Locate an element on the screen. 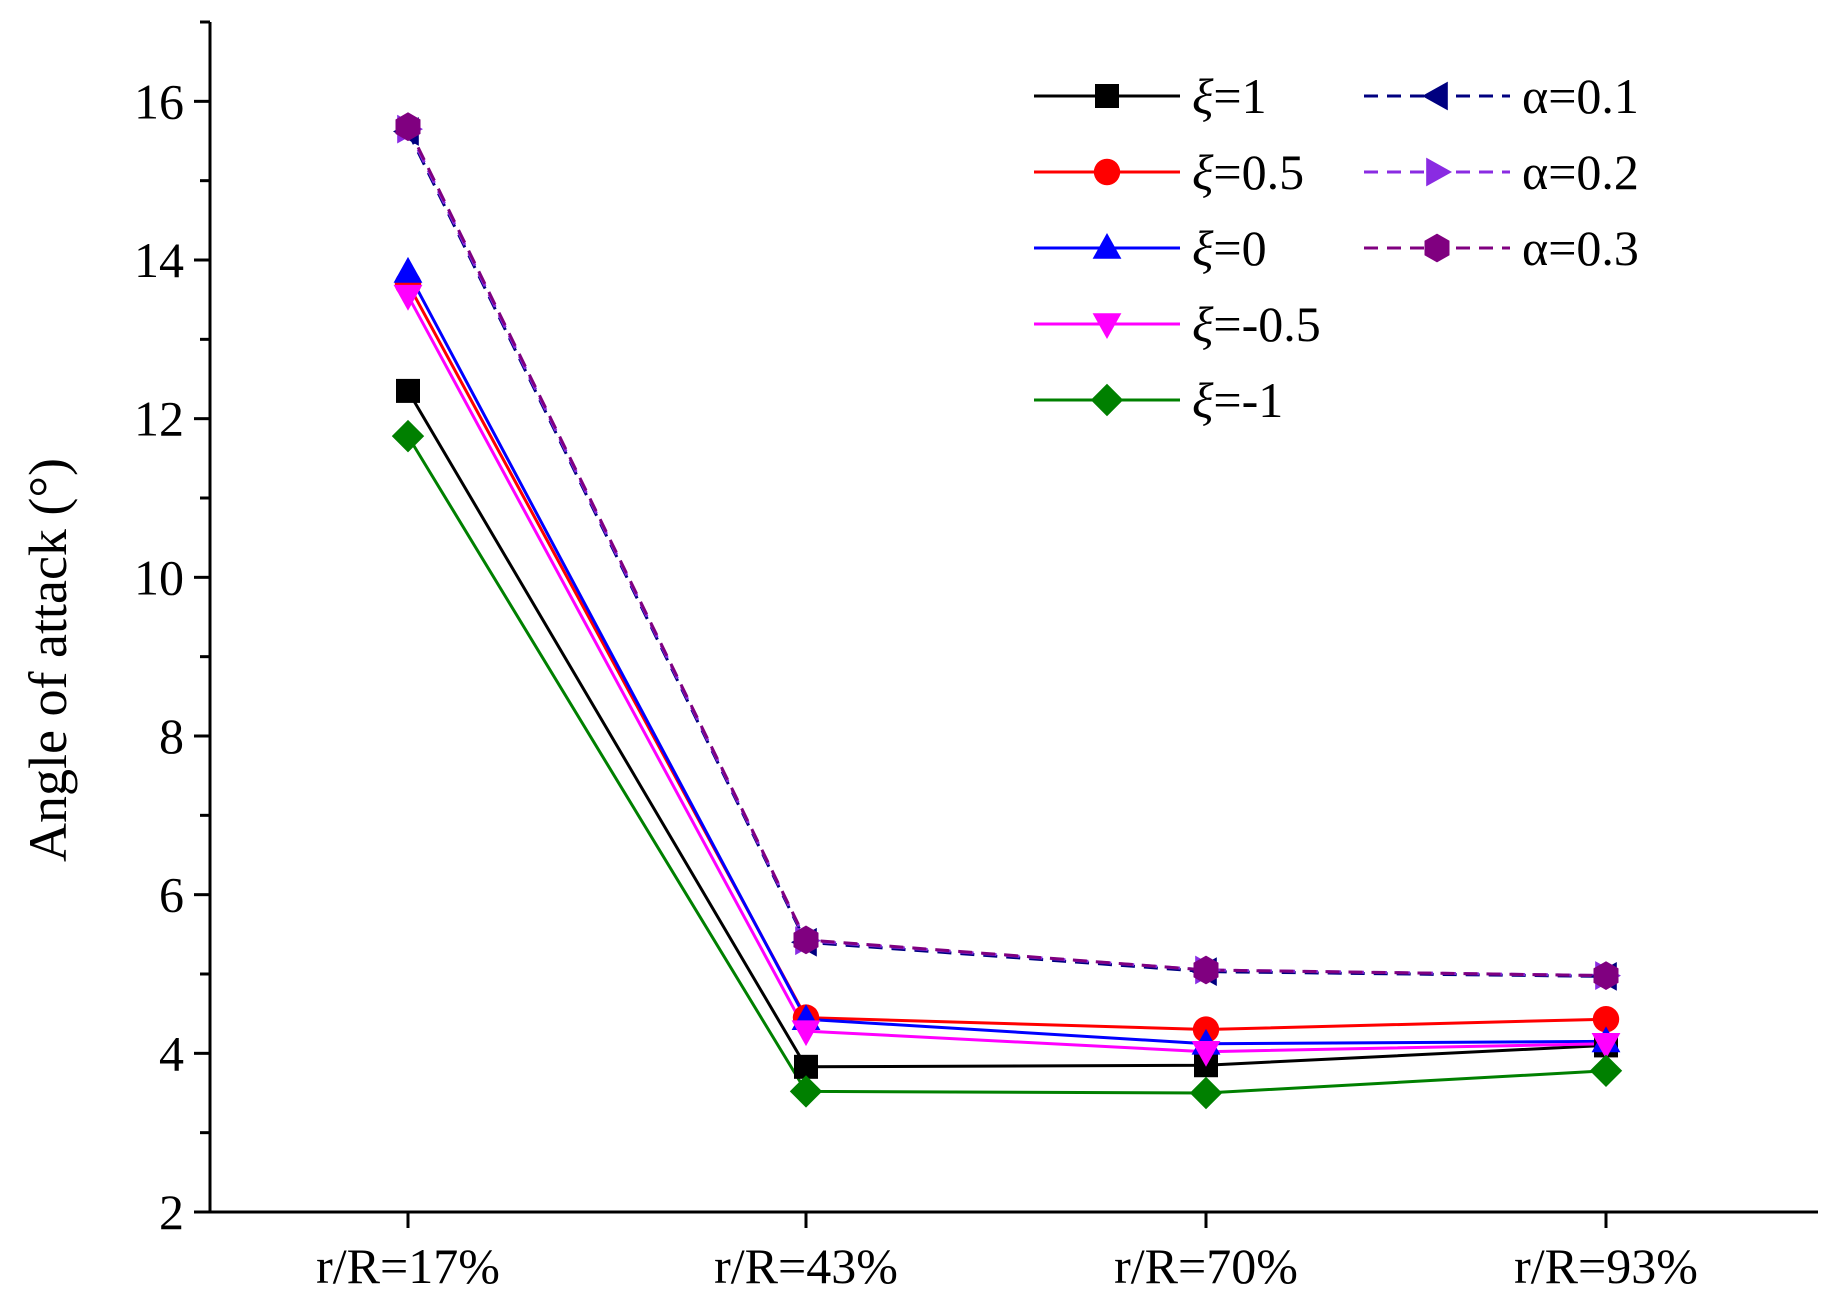 Image resolution: width=1822 pixels, height=1306 pixels. legend-item: α=0.1 is located at coordinates (1501, 96).